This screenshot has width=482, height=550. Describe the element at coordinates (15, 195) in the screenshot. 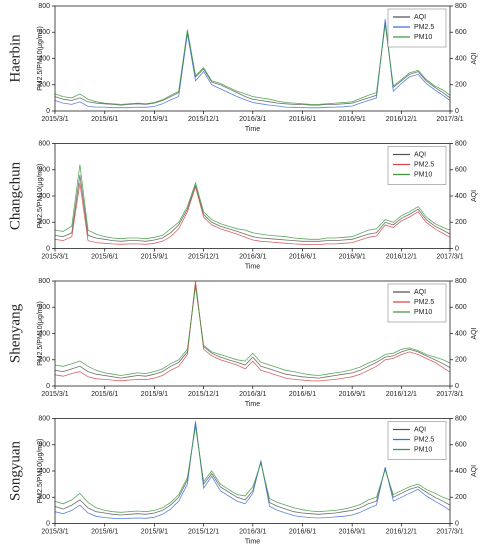

I see `chart-title: Changchun` at that location.